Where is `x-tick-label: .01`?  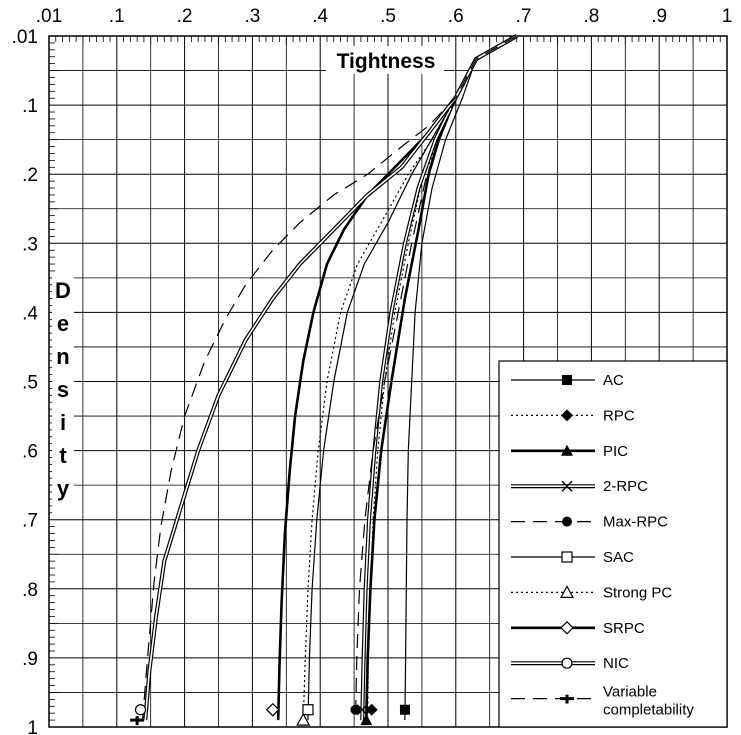 x-tick-label: .01 is located at coordinates (49, 16).